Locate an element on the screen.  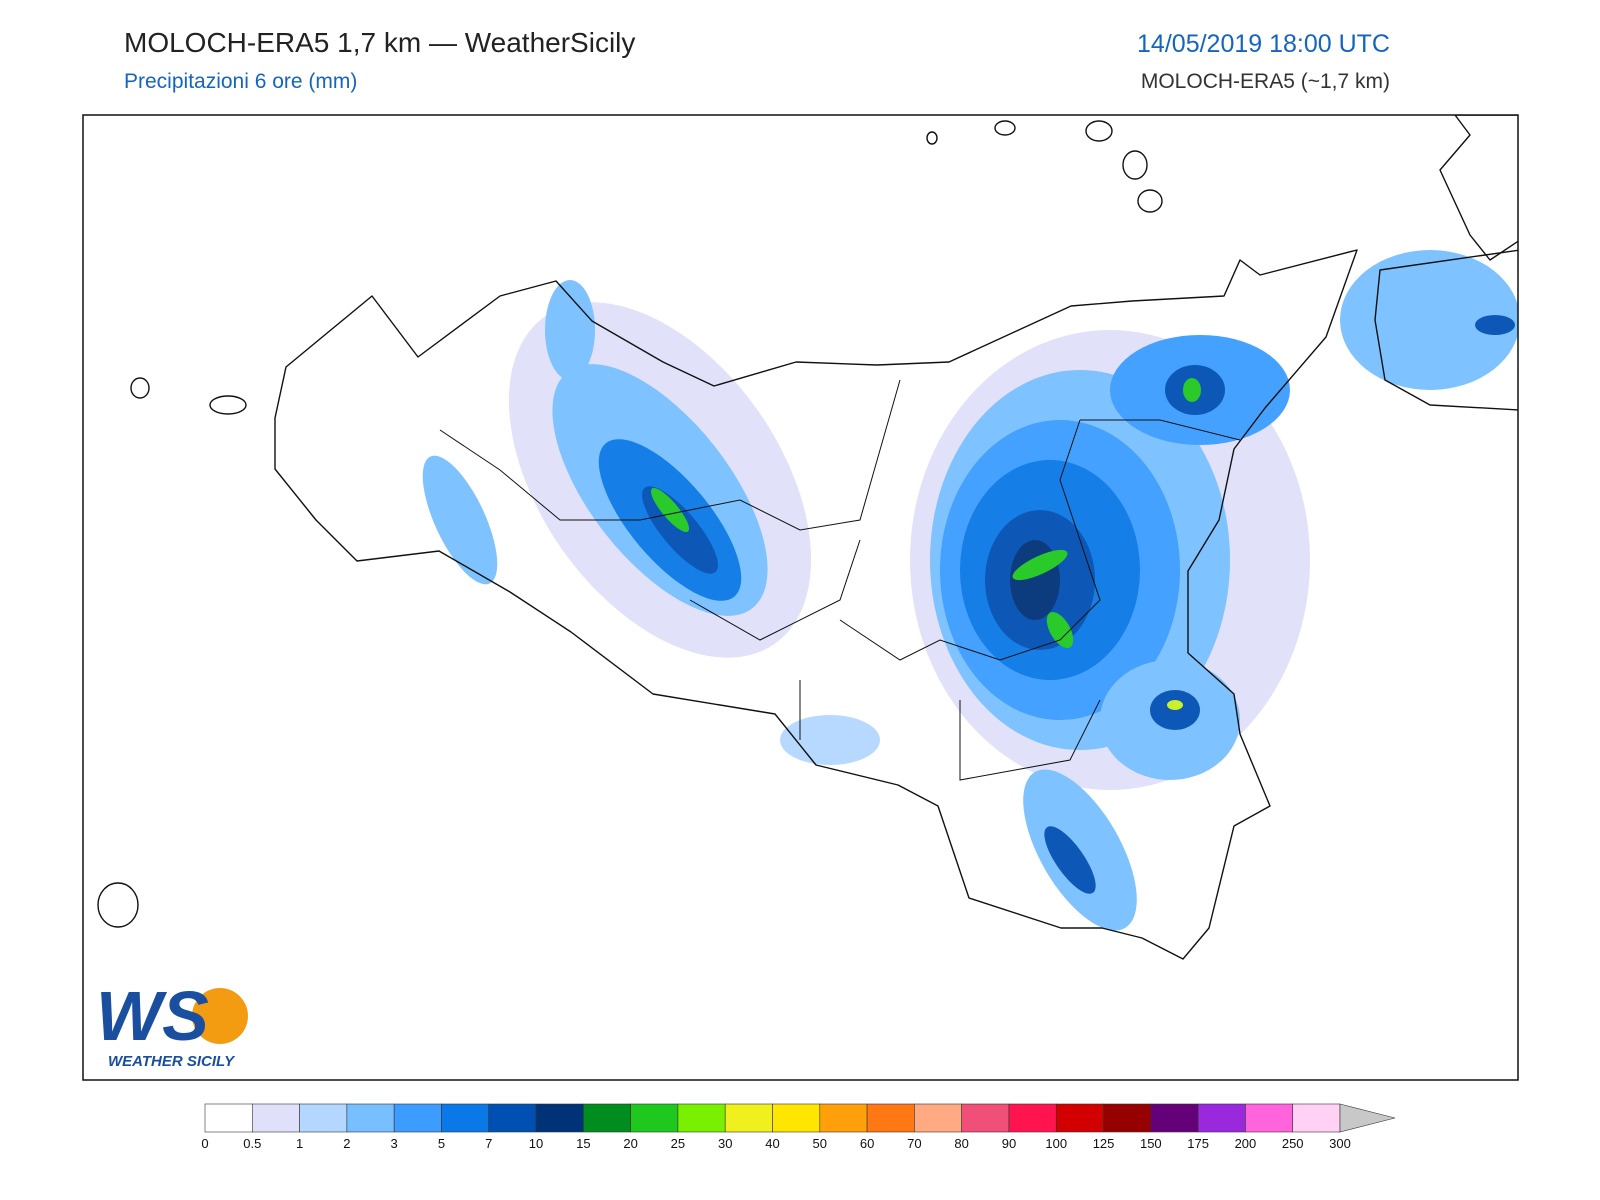
calabria-coast is located at coordinates (1478, 188).